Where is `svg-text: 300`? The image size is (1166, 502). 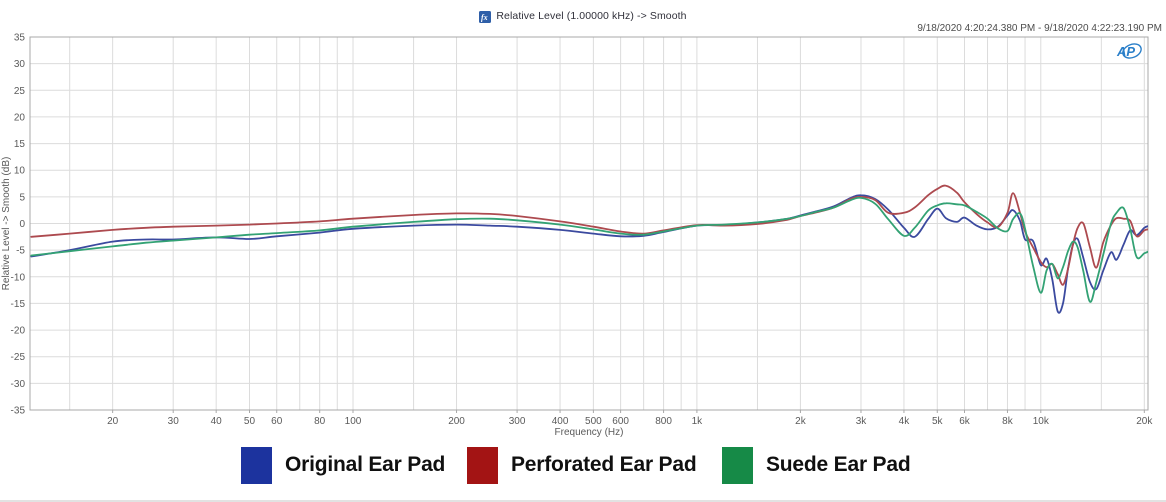
svg-text: 300 is located at coordinates (517, 421).